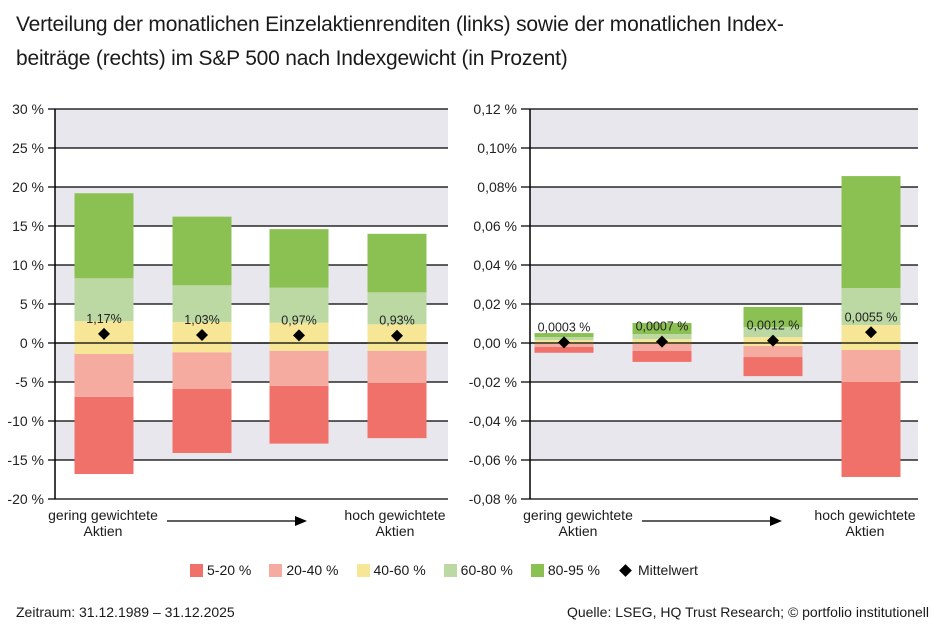 The height and width of the screenshot is (644, 945). What do you see at coordinates (871, 317) in the screenshot?
I see `mean-label: 0,0055 %` at bounding box center [871, 317].